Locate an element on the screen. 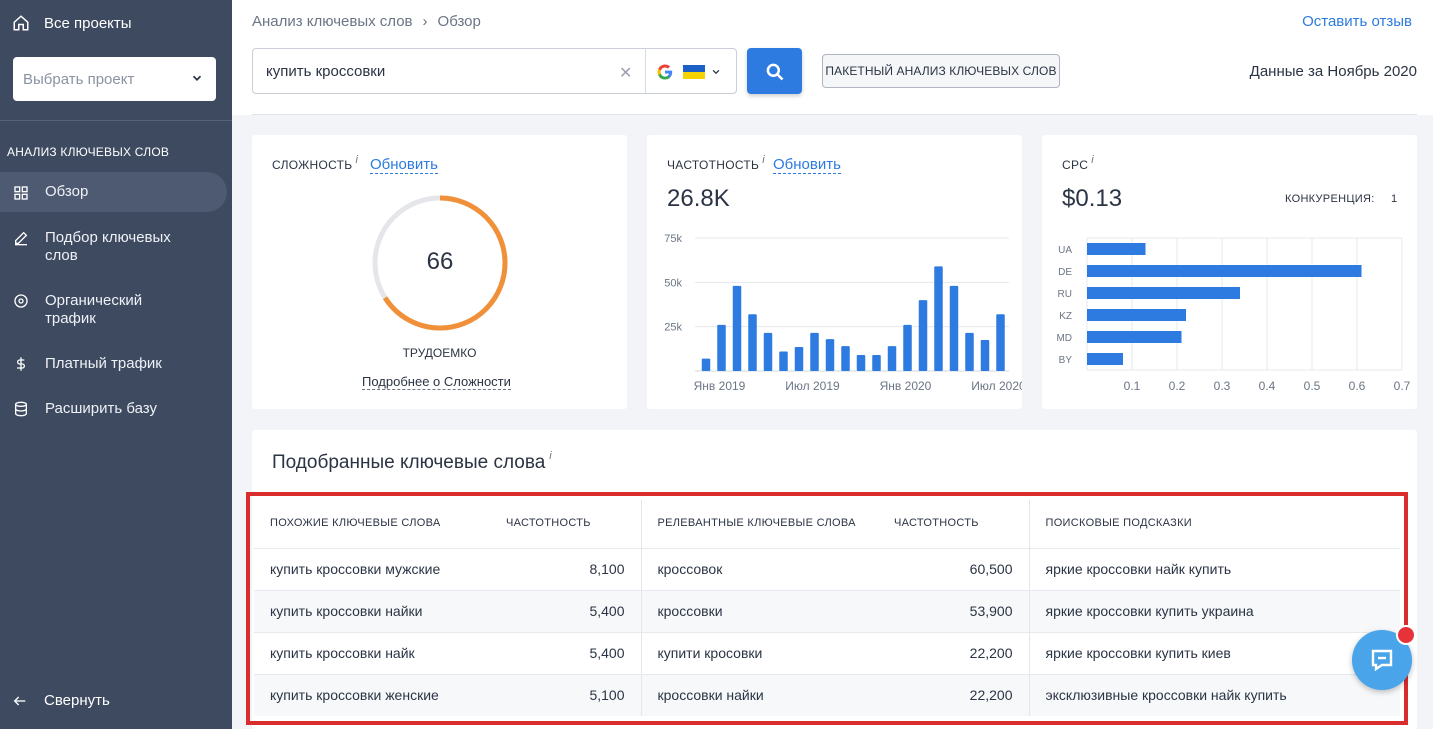 This screenshot has height=729, width=1433. similar-keyword-cell: купить кроссовки мужские is located at coordinates (372, 568).